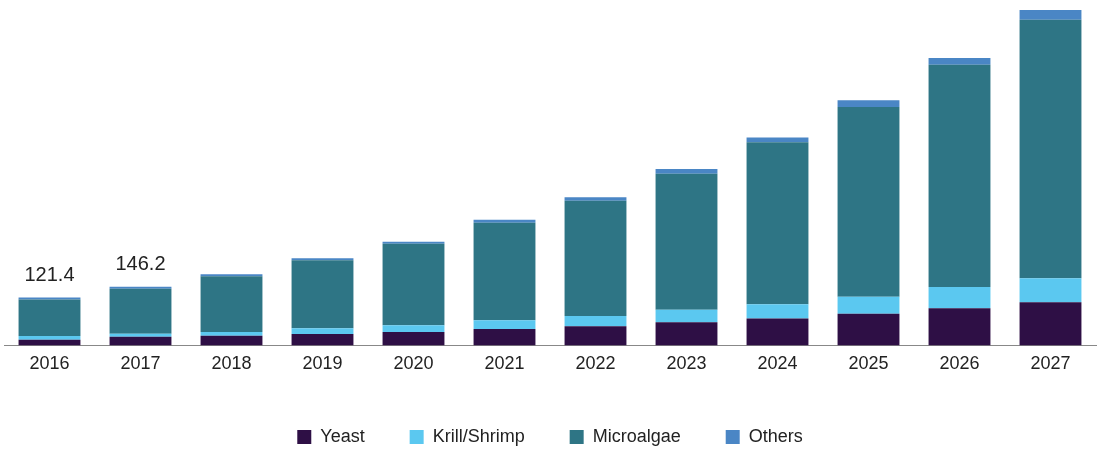 The image size is (1104, 460). I want to click on x-tick-label: 2026, so click(959, 363).